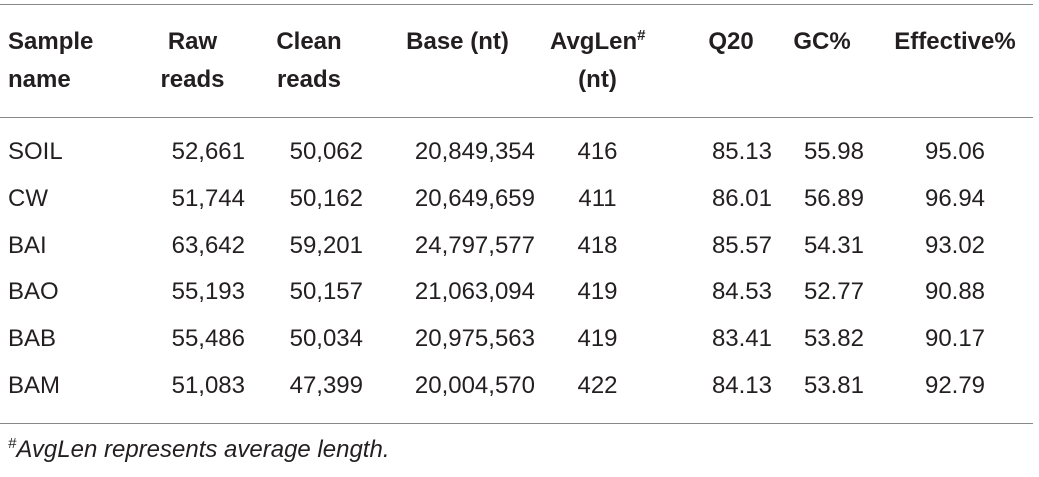 This screenshot has width=1039, height=477. What do you see at coordinates (597, 245) in the screenshot?
I see `table-cell: 418` at bounding box center [597, 245].